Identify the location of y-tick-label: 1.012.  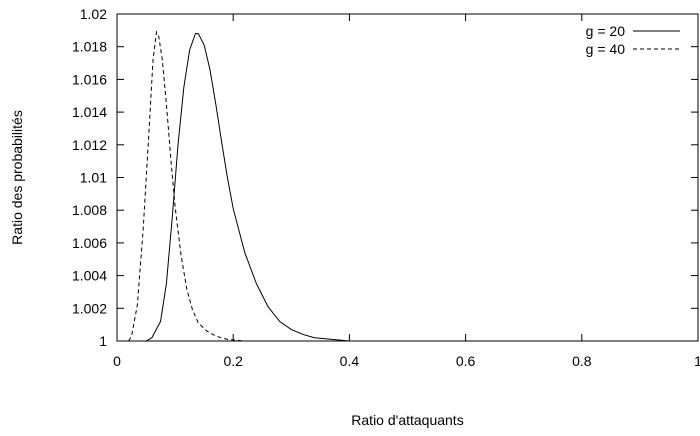
(89, 145).